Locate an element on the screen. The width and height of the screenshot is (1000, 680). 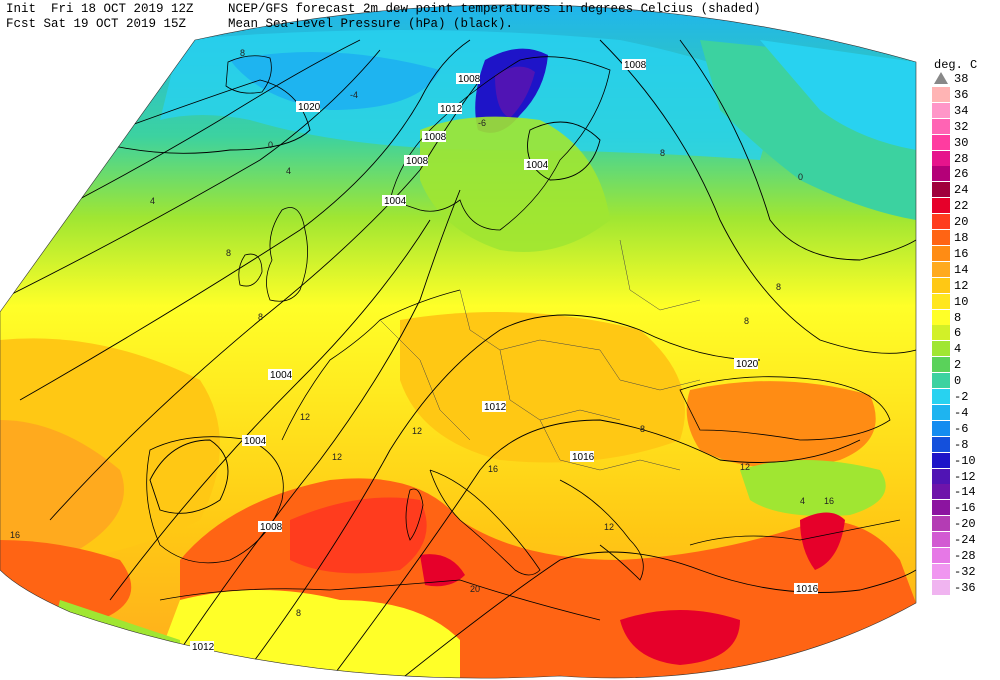
legend-level-label: 14 is located at coordinates (961, 269).